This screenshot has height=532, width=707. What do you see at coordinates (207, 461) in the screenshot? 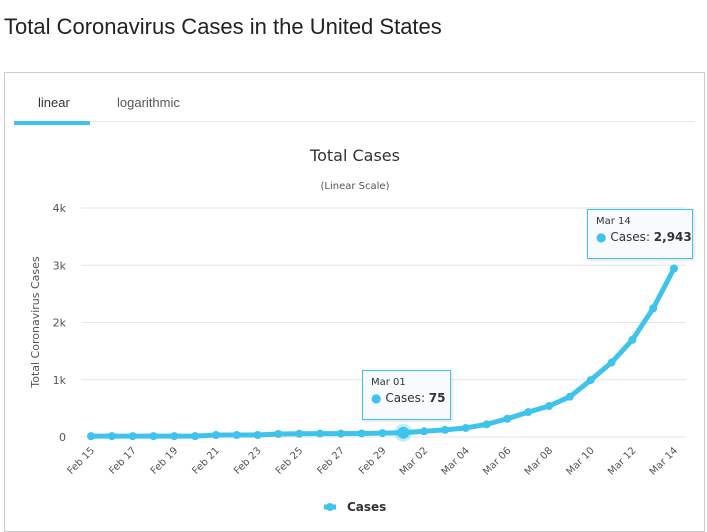
I see `x-tick-label: Feb 21` at bounding box center [207, 461].